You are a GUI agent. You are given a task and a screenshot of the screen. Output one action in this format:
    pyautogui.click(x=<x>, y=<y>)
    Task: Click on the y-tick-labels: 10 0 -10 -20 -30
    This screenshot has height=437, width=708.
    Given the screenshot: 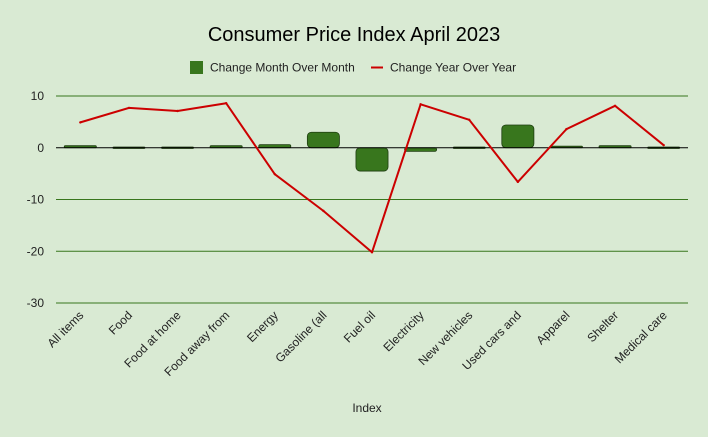 What is the action you would take?
    pyautogui.click(x=36, y=199)
    